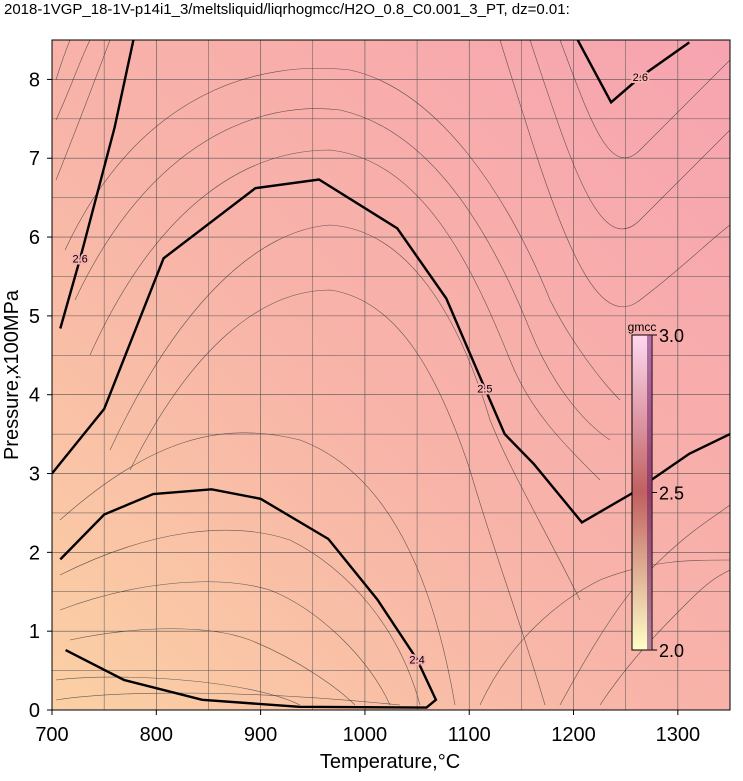  I want to click on colorbar-edge, so click(649, 492).